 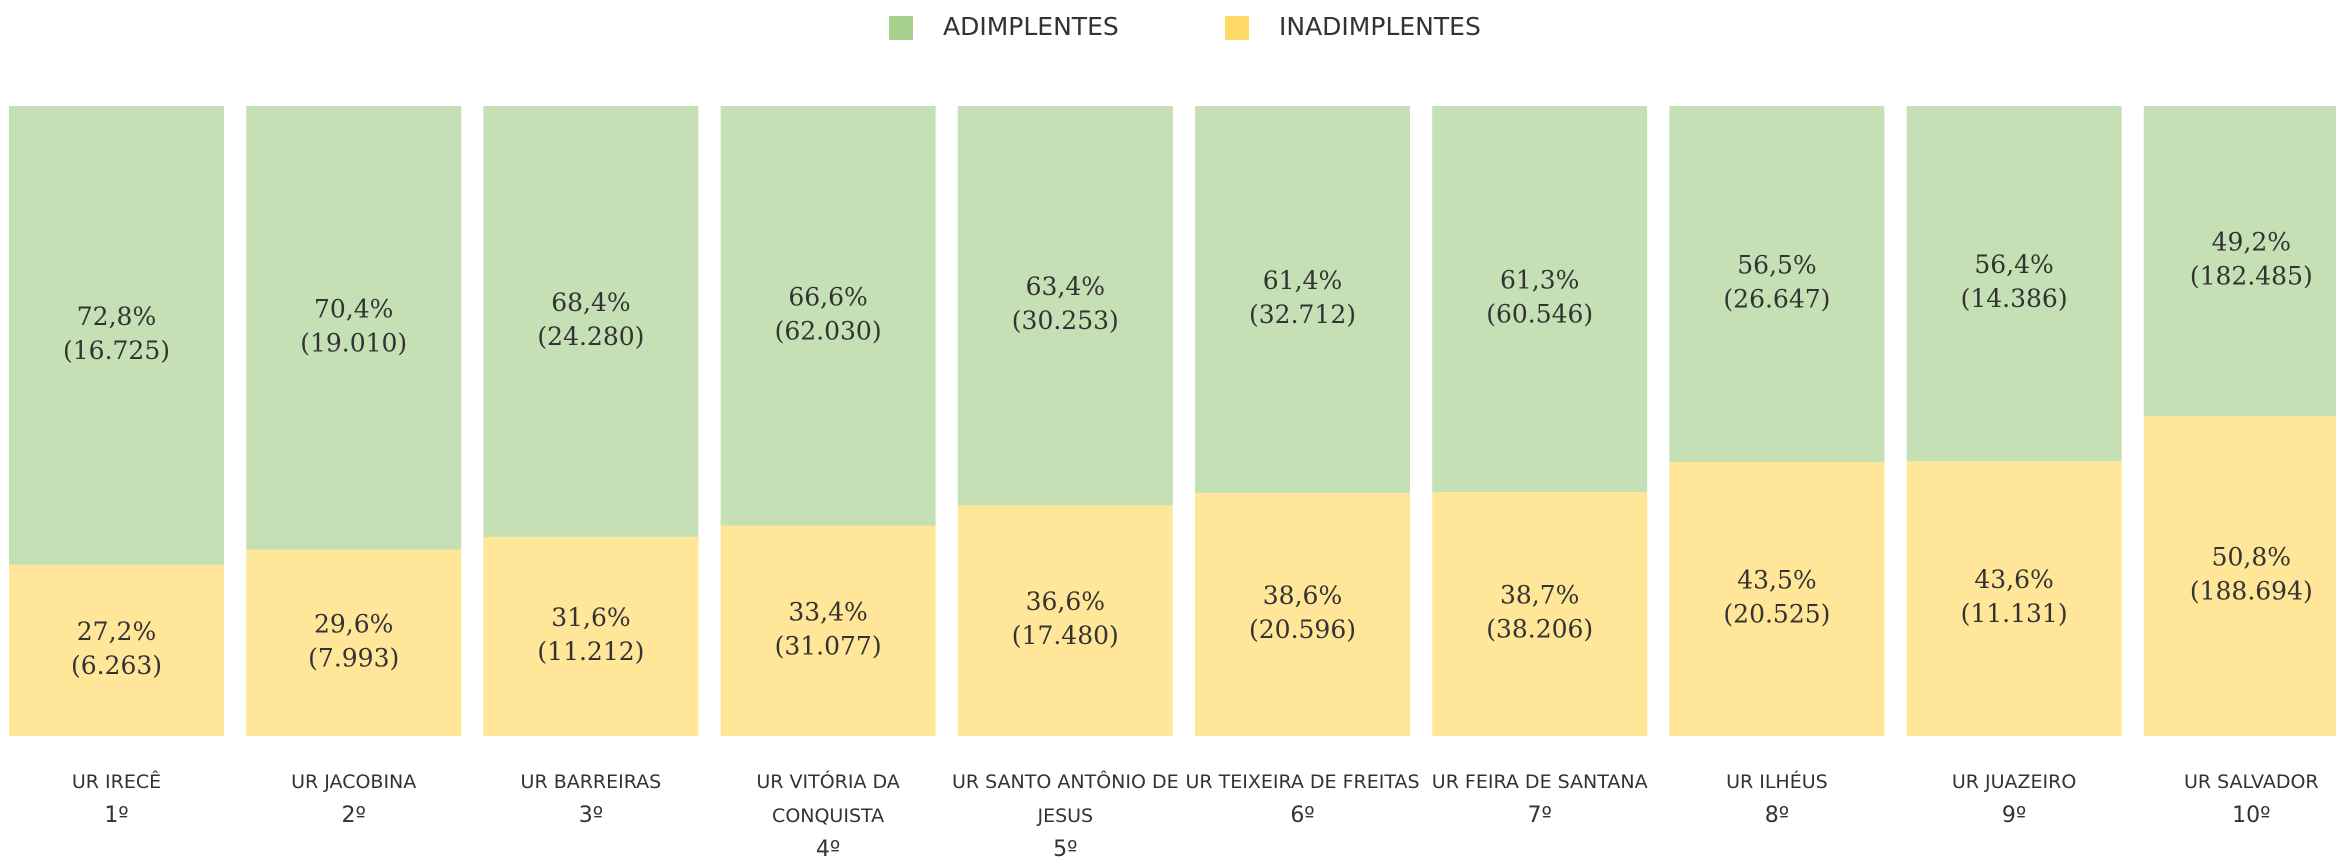 What do you see at coordinates (1302, 280) in the screenshot?
I see `value-label: 61,4%` at bounding box center [1302, 280].